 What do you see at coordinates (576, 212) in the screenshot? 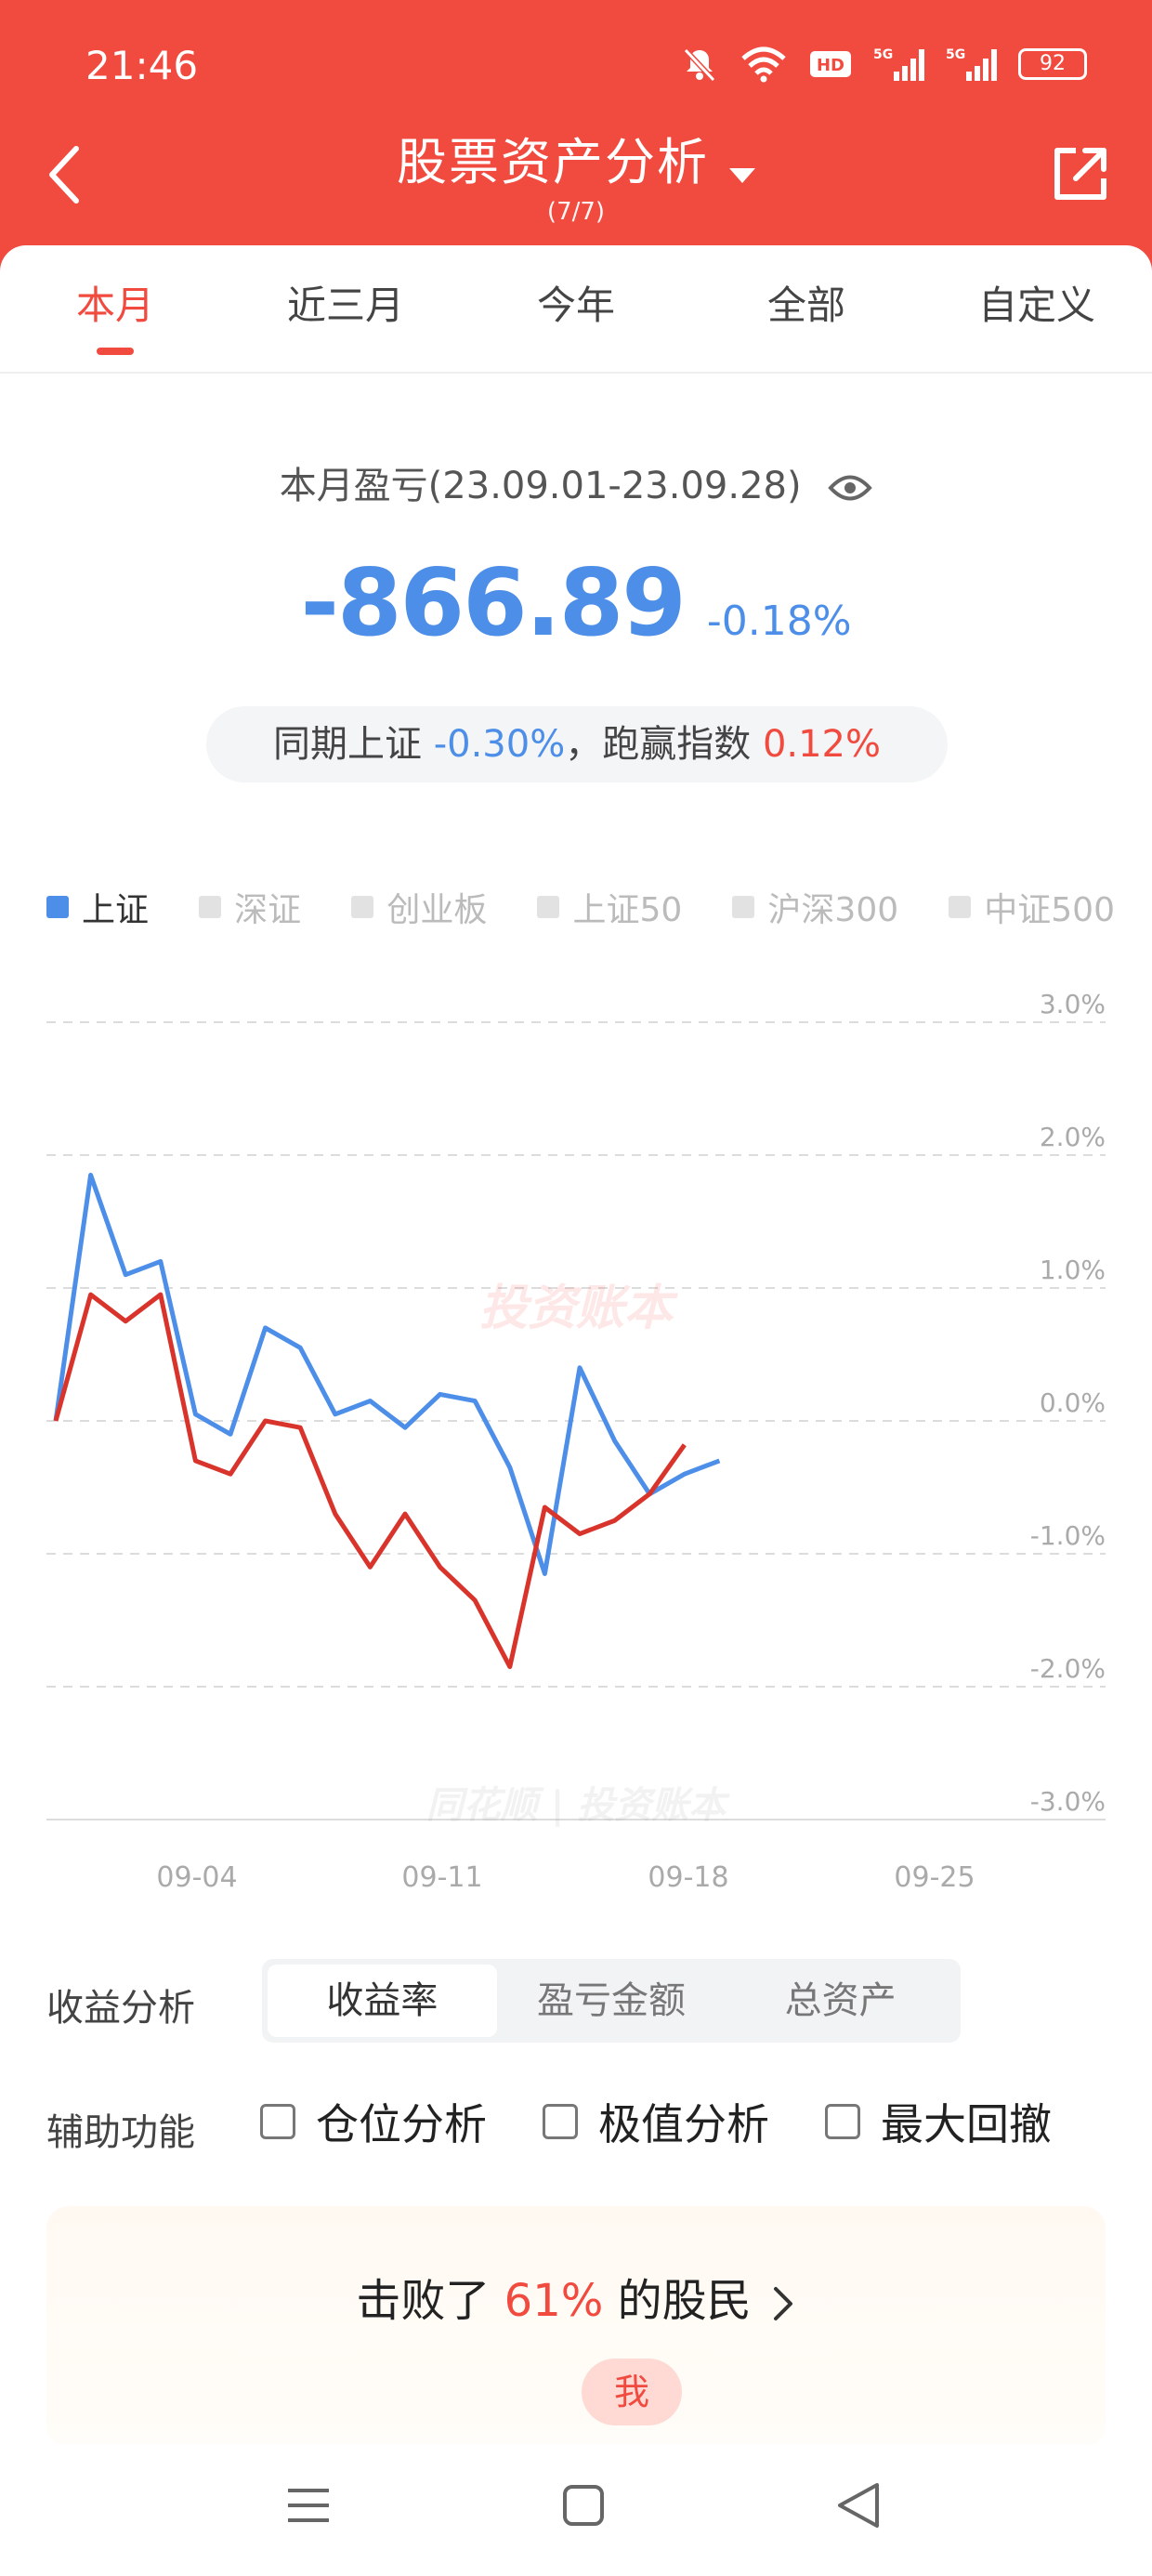
I see `page-subtitle: (7/7)` at bounding box center [576, 212].